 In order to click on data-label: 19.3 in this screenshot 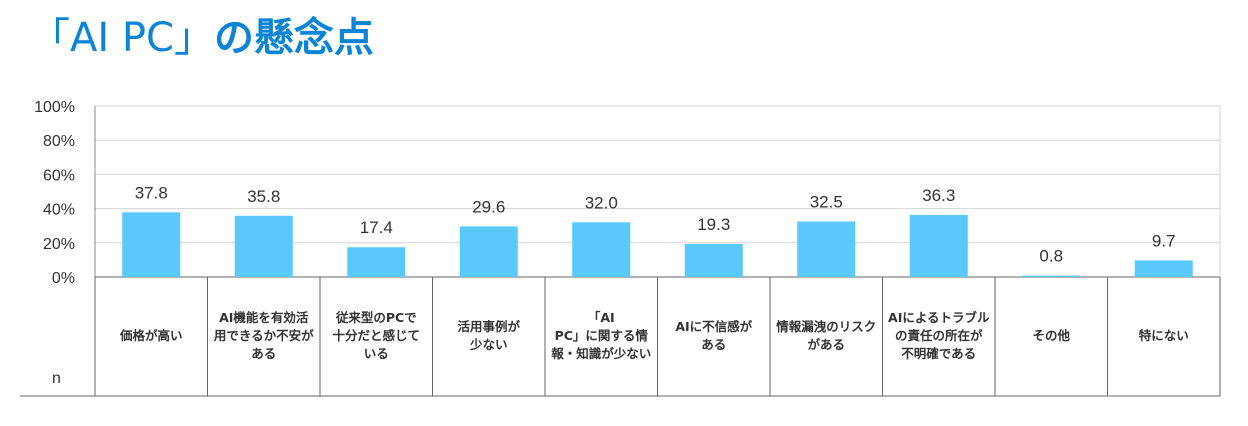, I will do `click(713, 224)`.